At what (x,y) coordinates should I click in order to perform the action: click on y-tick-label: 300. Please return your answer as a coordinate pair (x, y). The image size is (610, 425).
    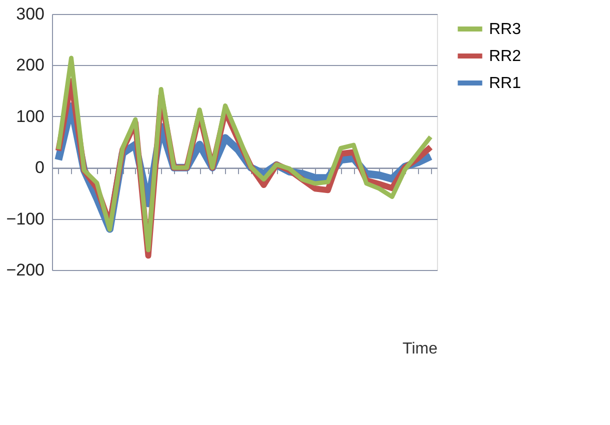
    Looking at the image, I should click on (30, 14).